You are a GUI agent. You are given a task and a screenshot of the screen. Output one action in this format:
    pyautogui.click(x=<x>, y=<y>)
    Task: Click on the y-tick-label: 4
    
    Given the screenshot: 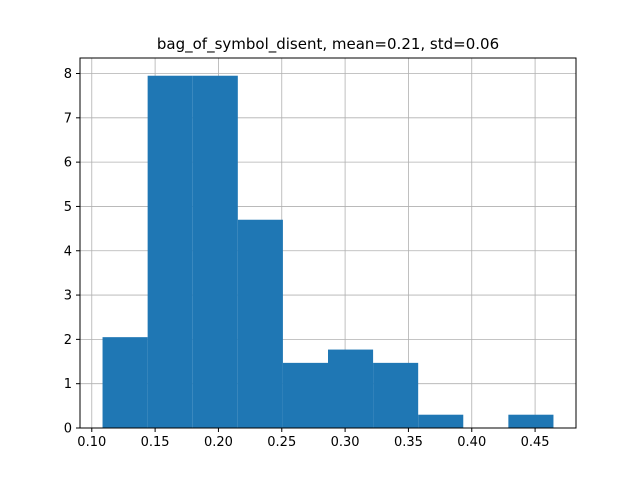 What is the action you would take?
    pyautogui.click(x=68, y=251)
    